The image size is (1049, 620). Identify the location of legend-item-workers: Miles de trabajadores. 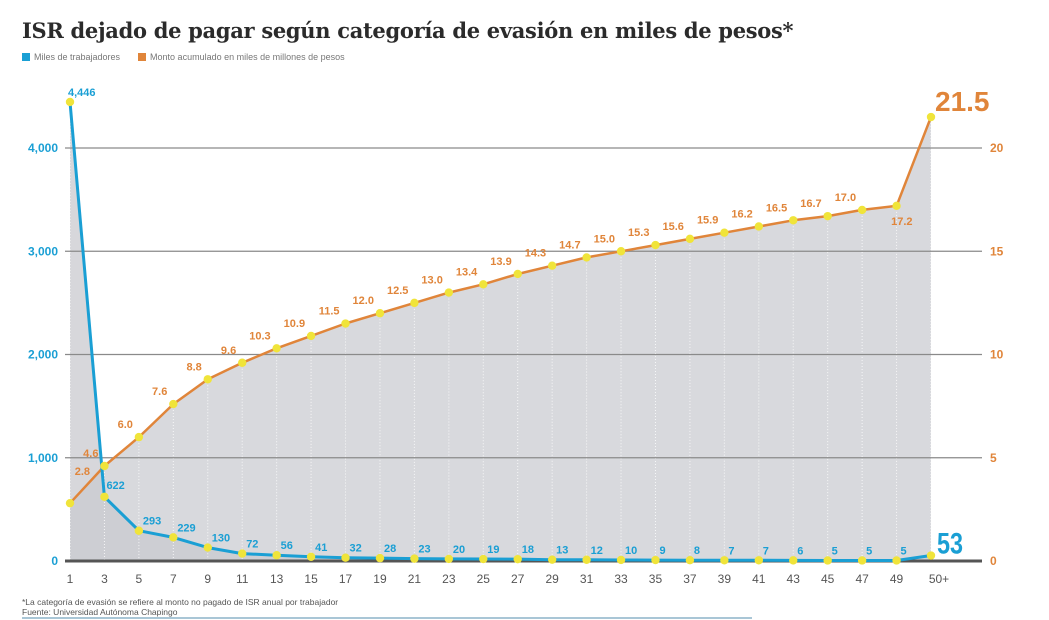
(71, 57).